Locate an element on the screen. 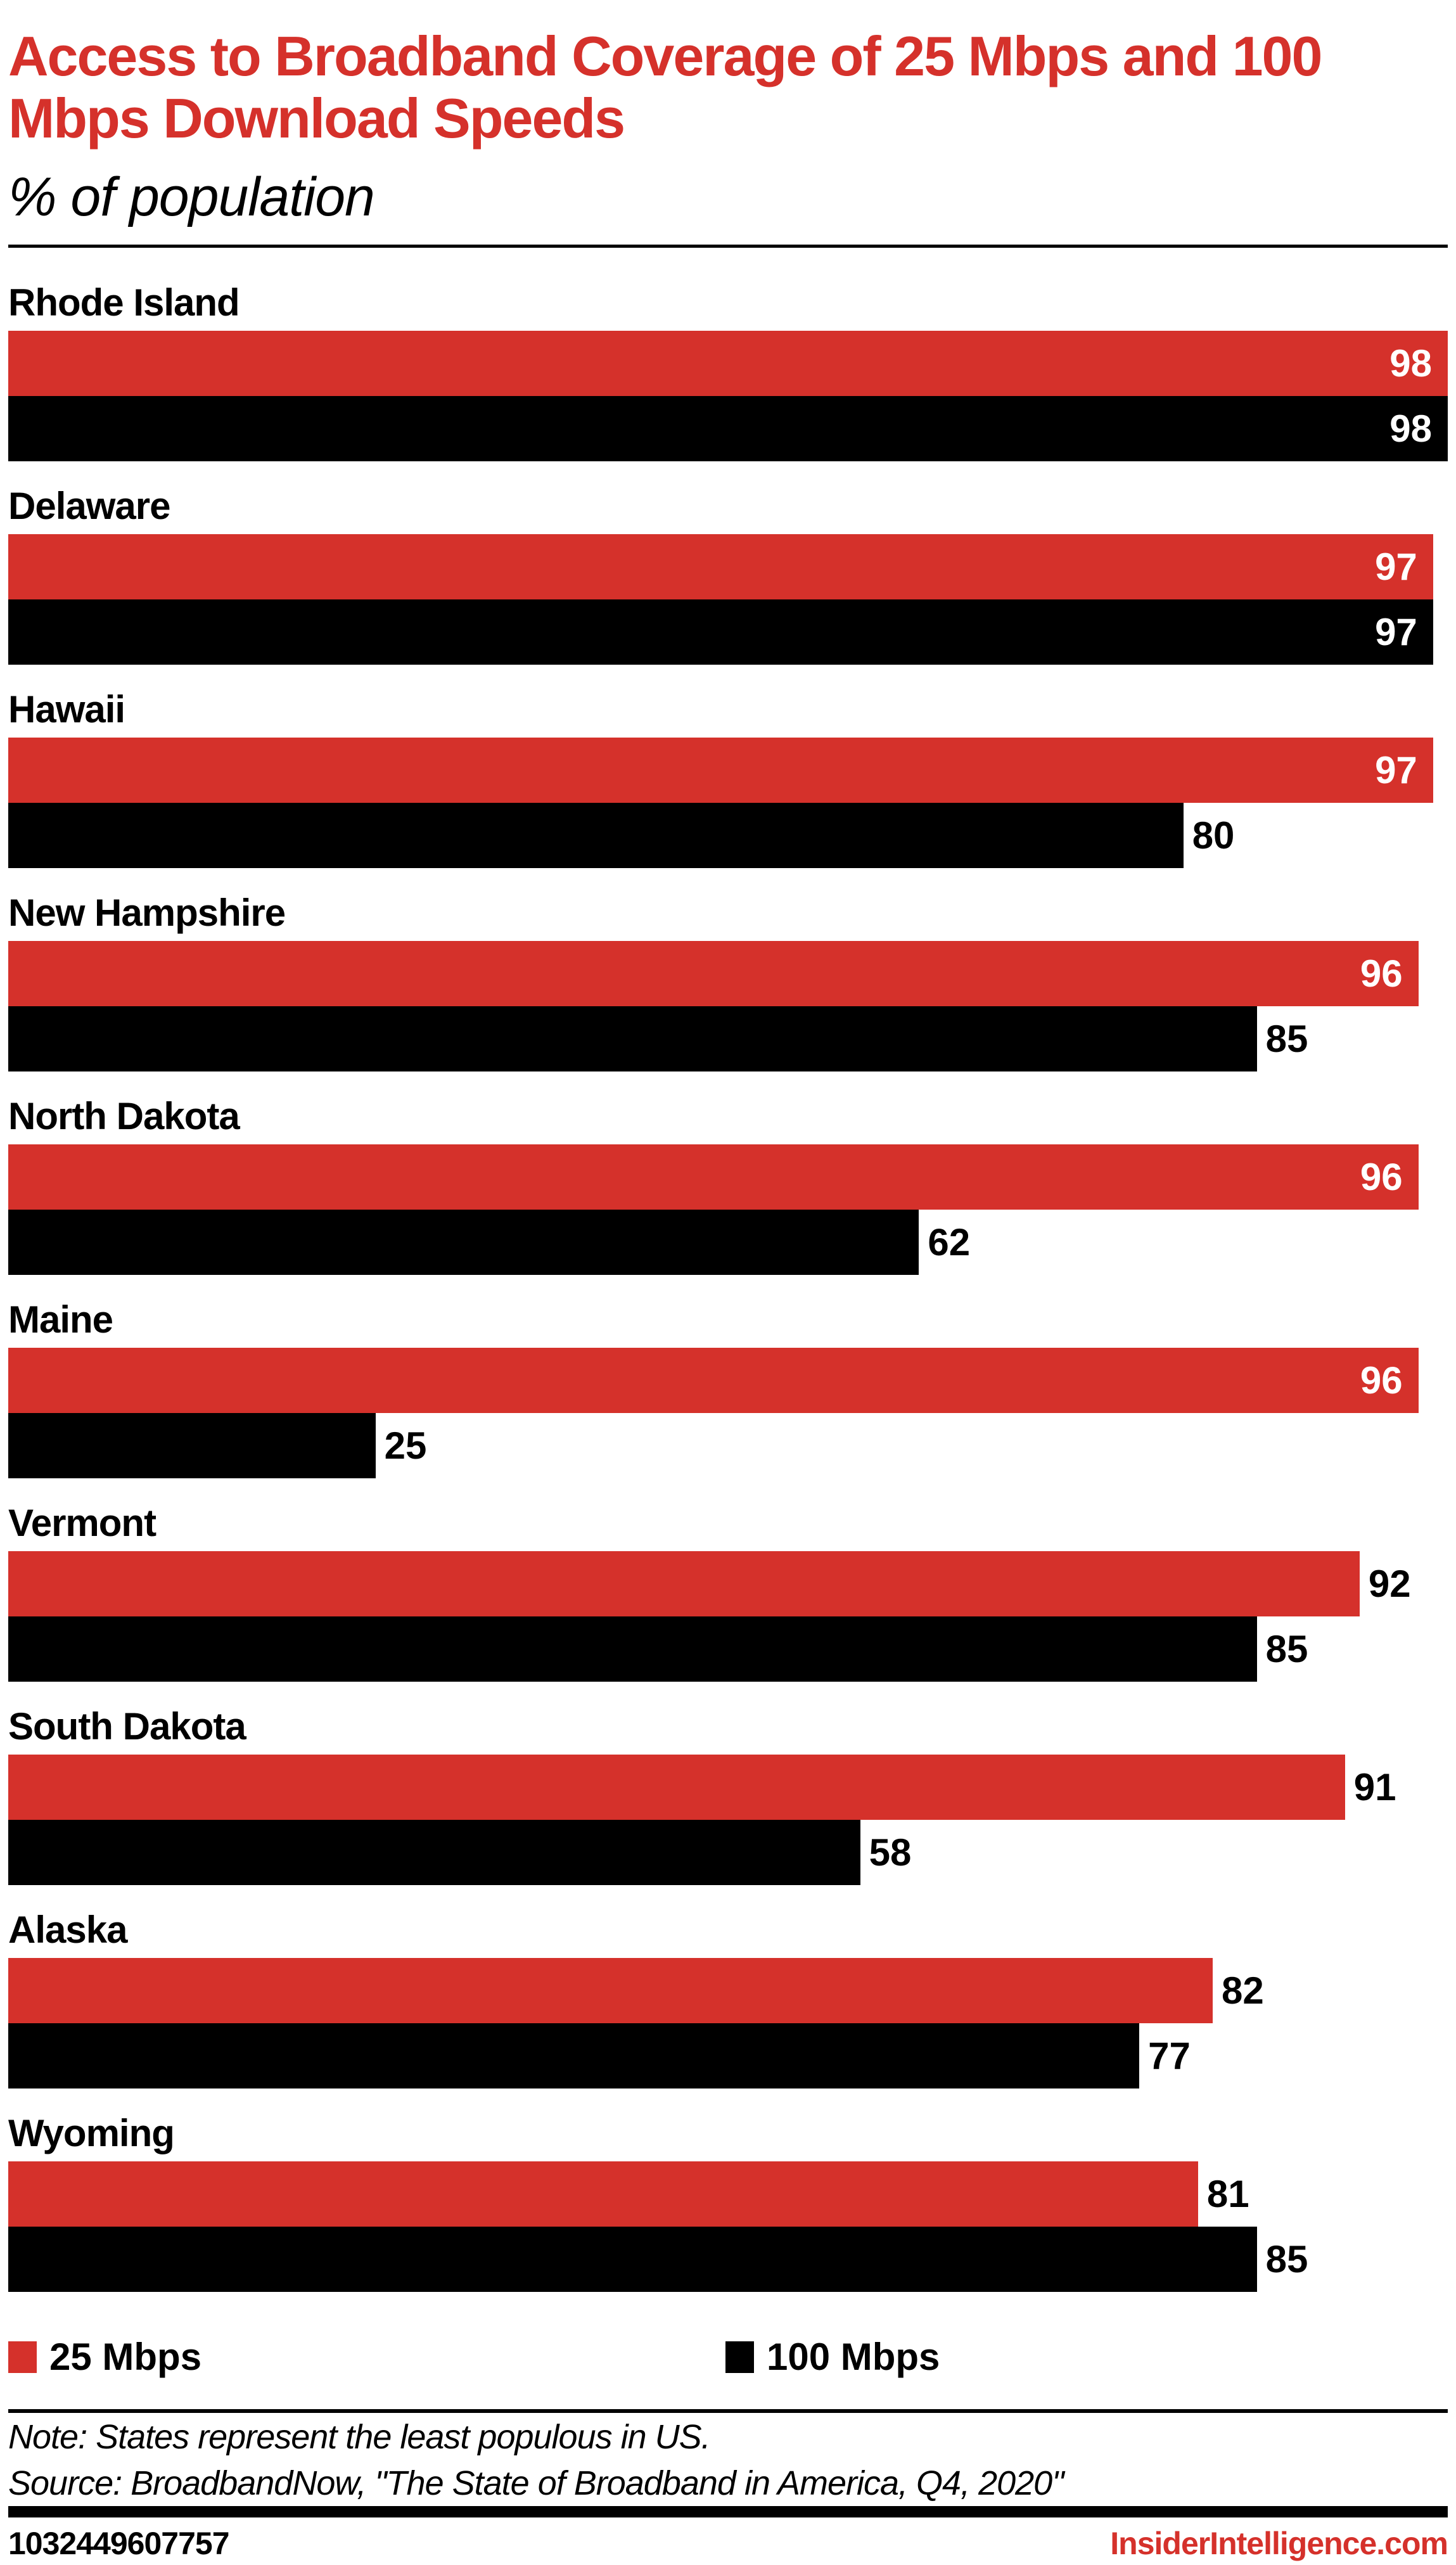 The height and width of the screenshot is (2565, 1456). category-label: Rhode Island is located at coordinates (124, 303).